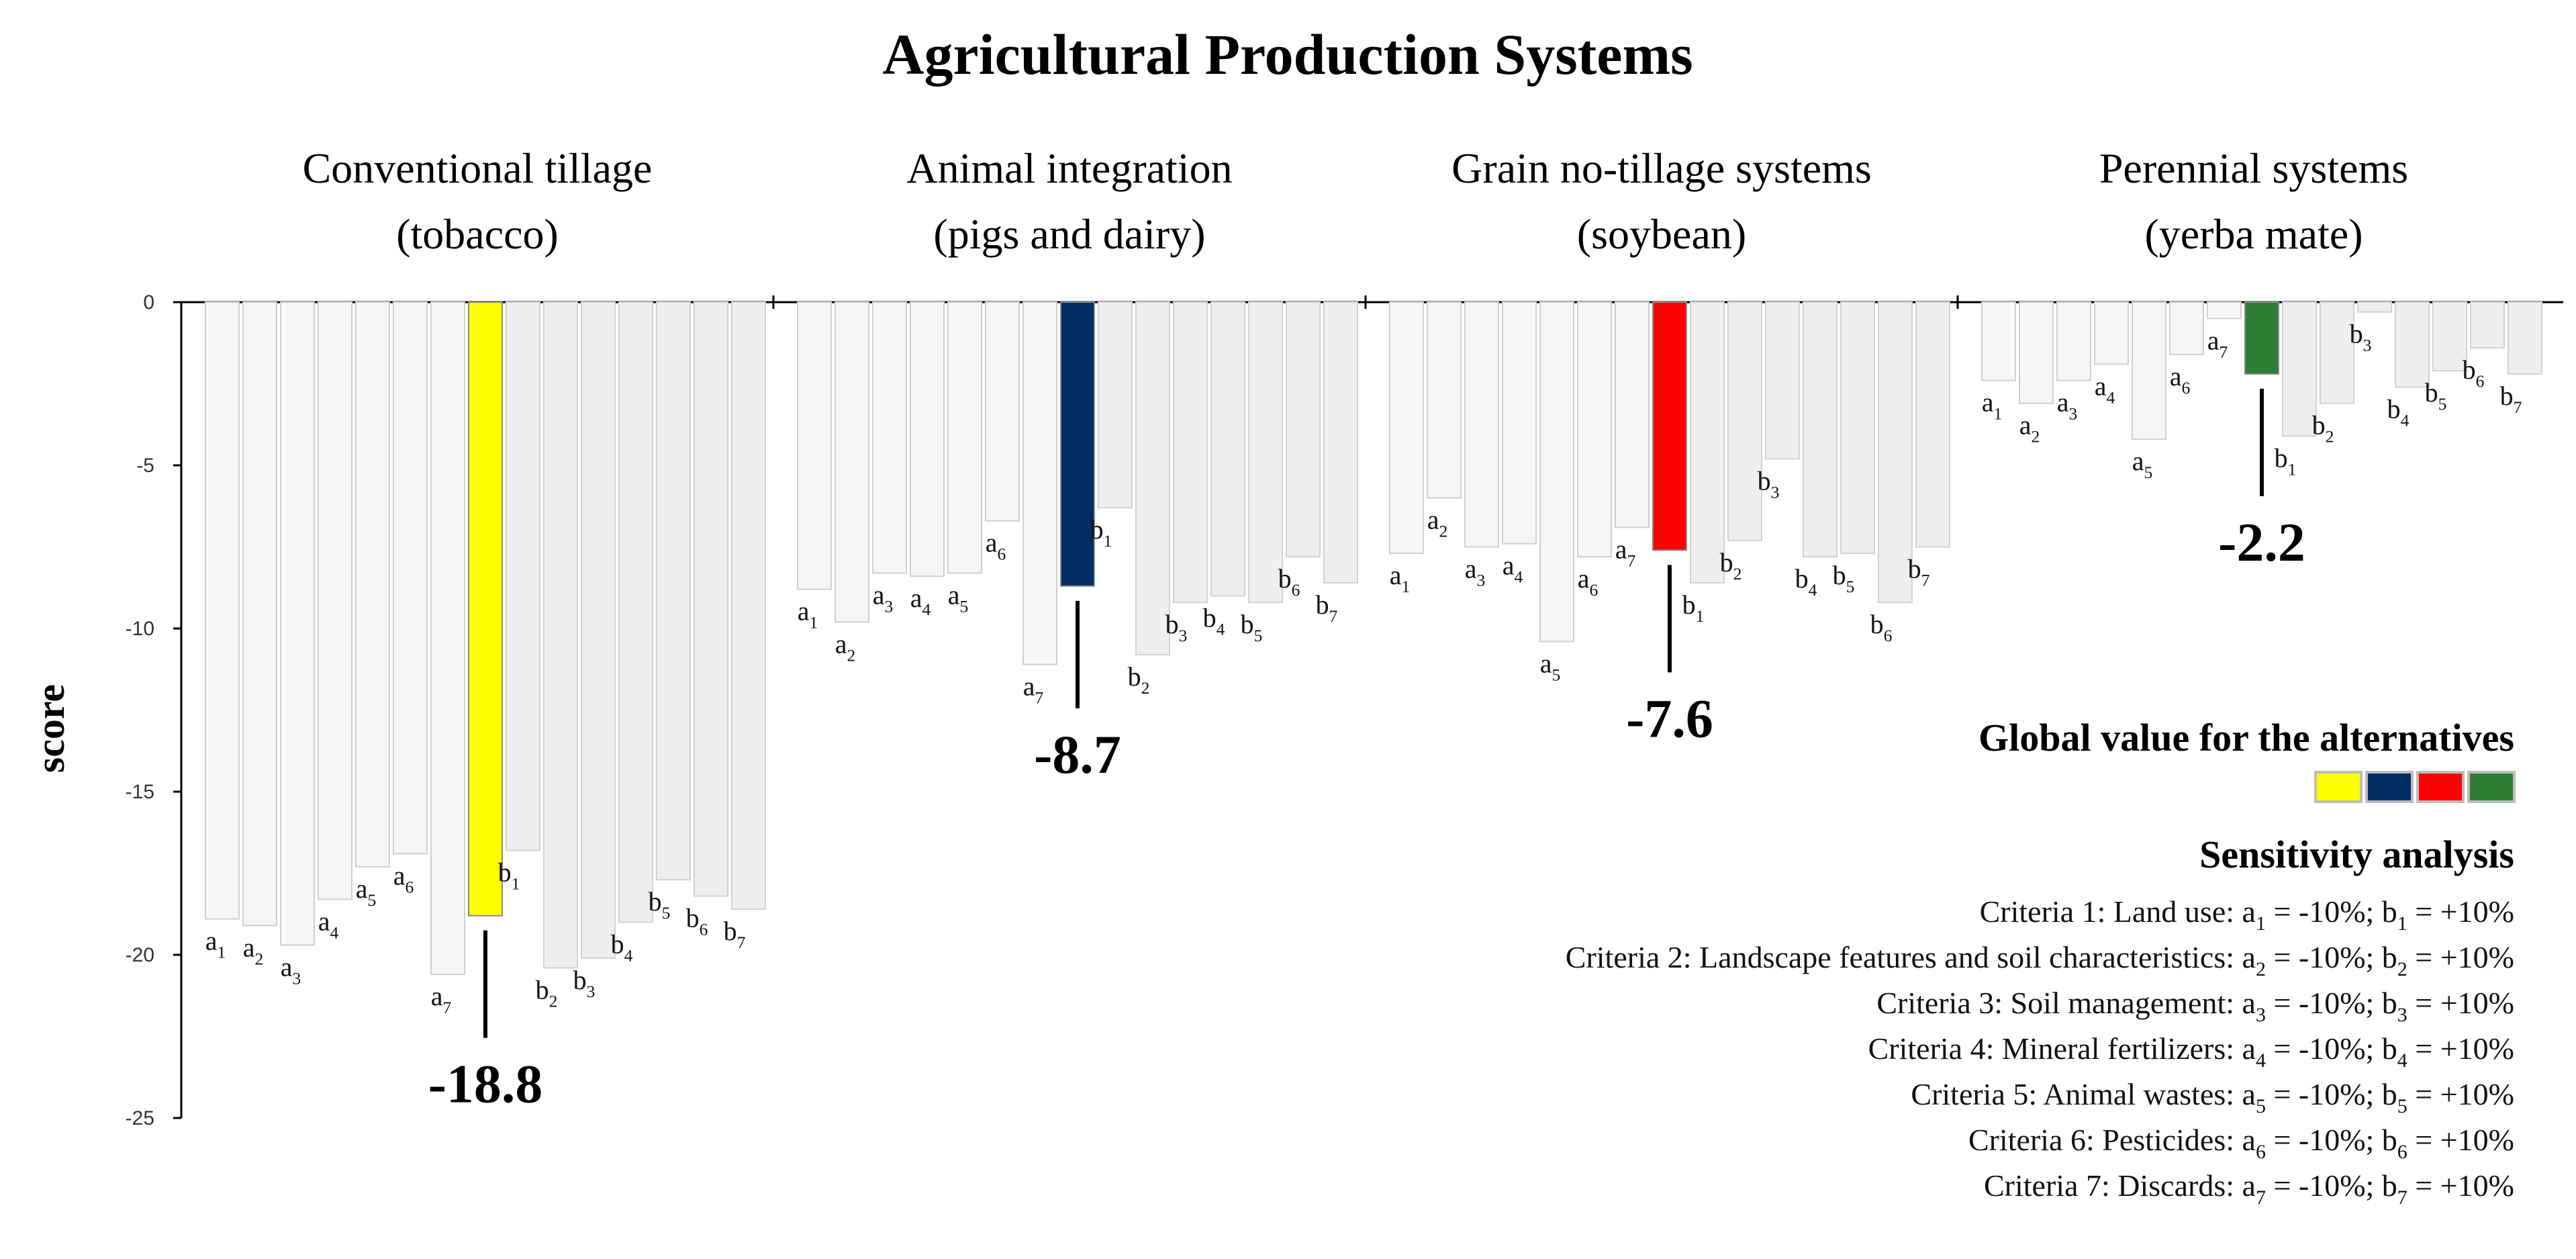 This screenshot has height=1259, width=2576. I want to click on global-value-label: -8.7, so click(1077, 755).